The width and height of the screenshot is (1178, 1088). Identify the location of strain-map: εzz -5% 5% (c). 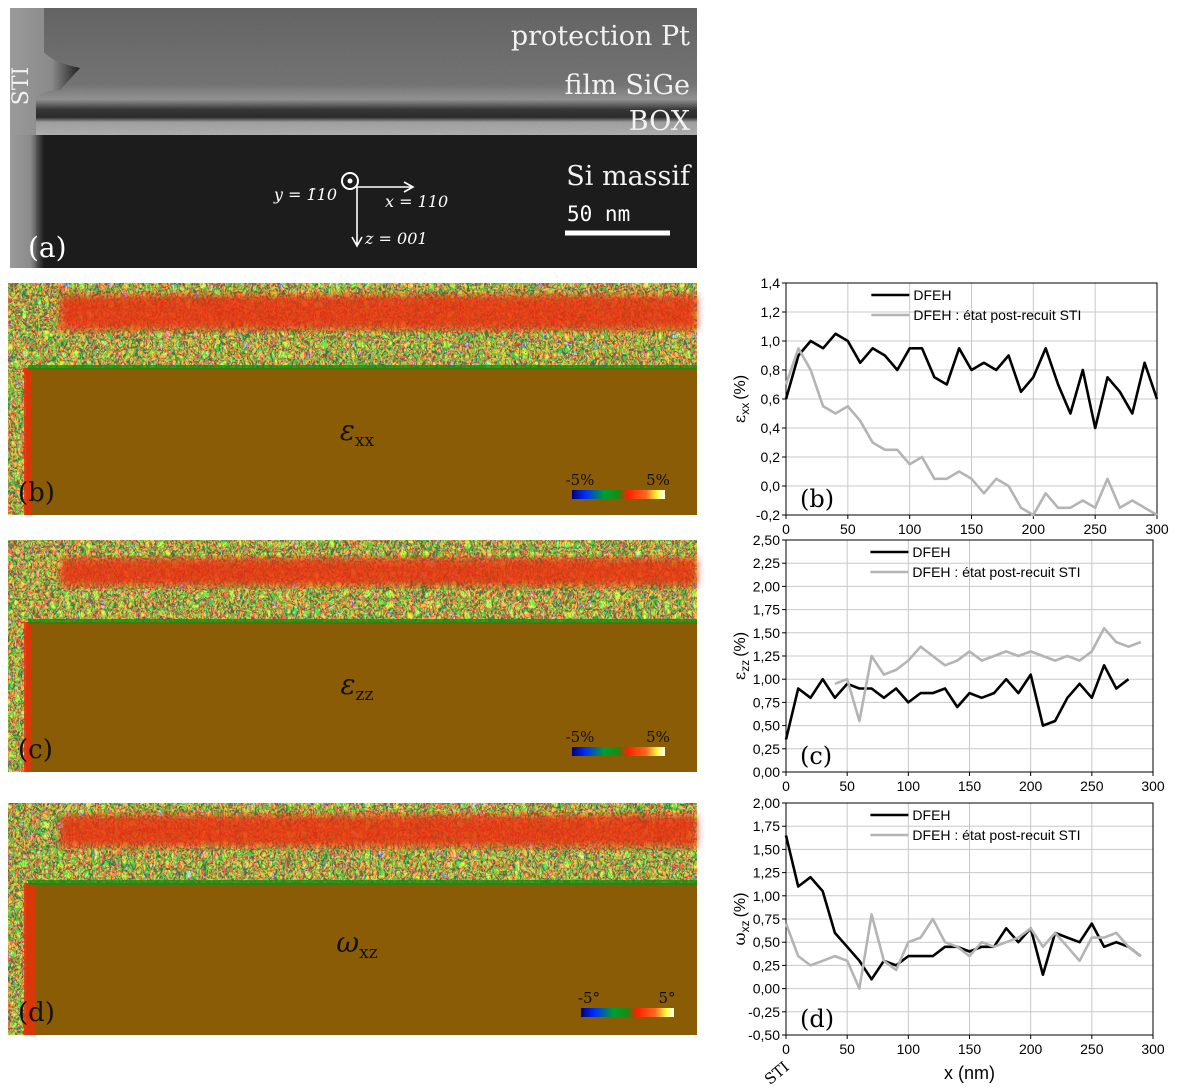
(352, 656).